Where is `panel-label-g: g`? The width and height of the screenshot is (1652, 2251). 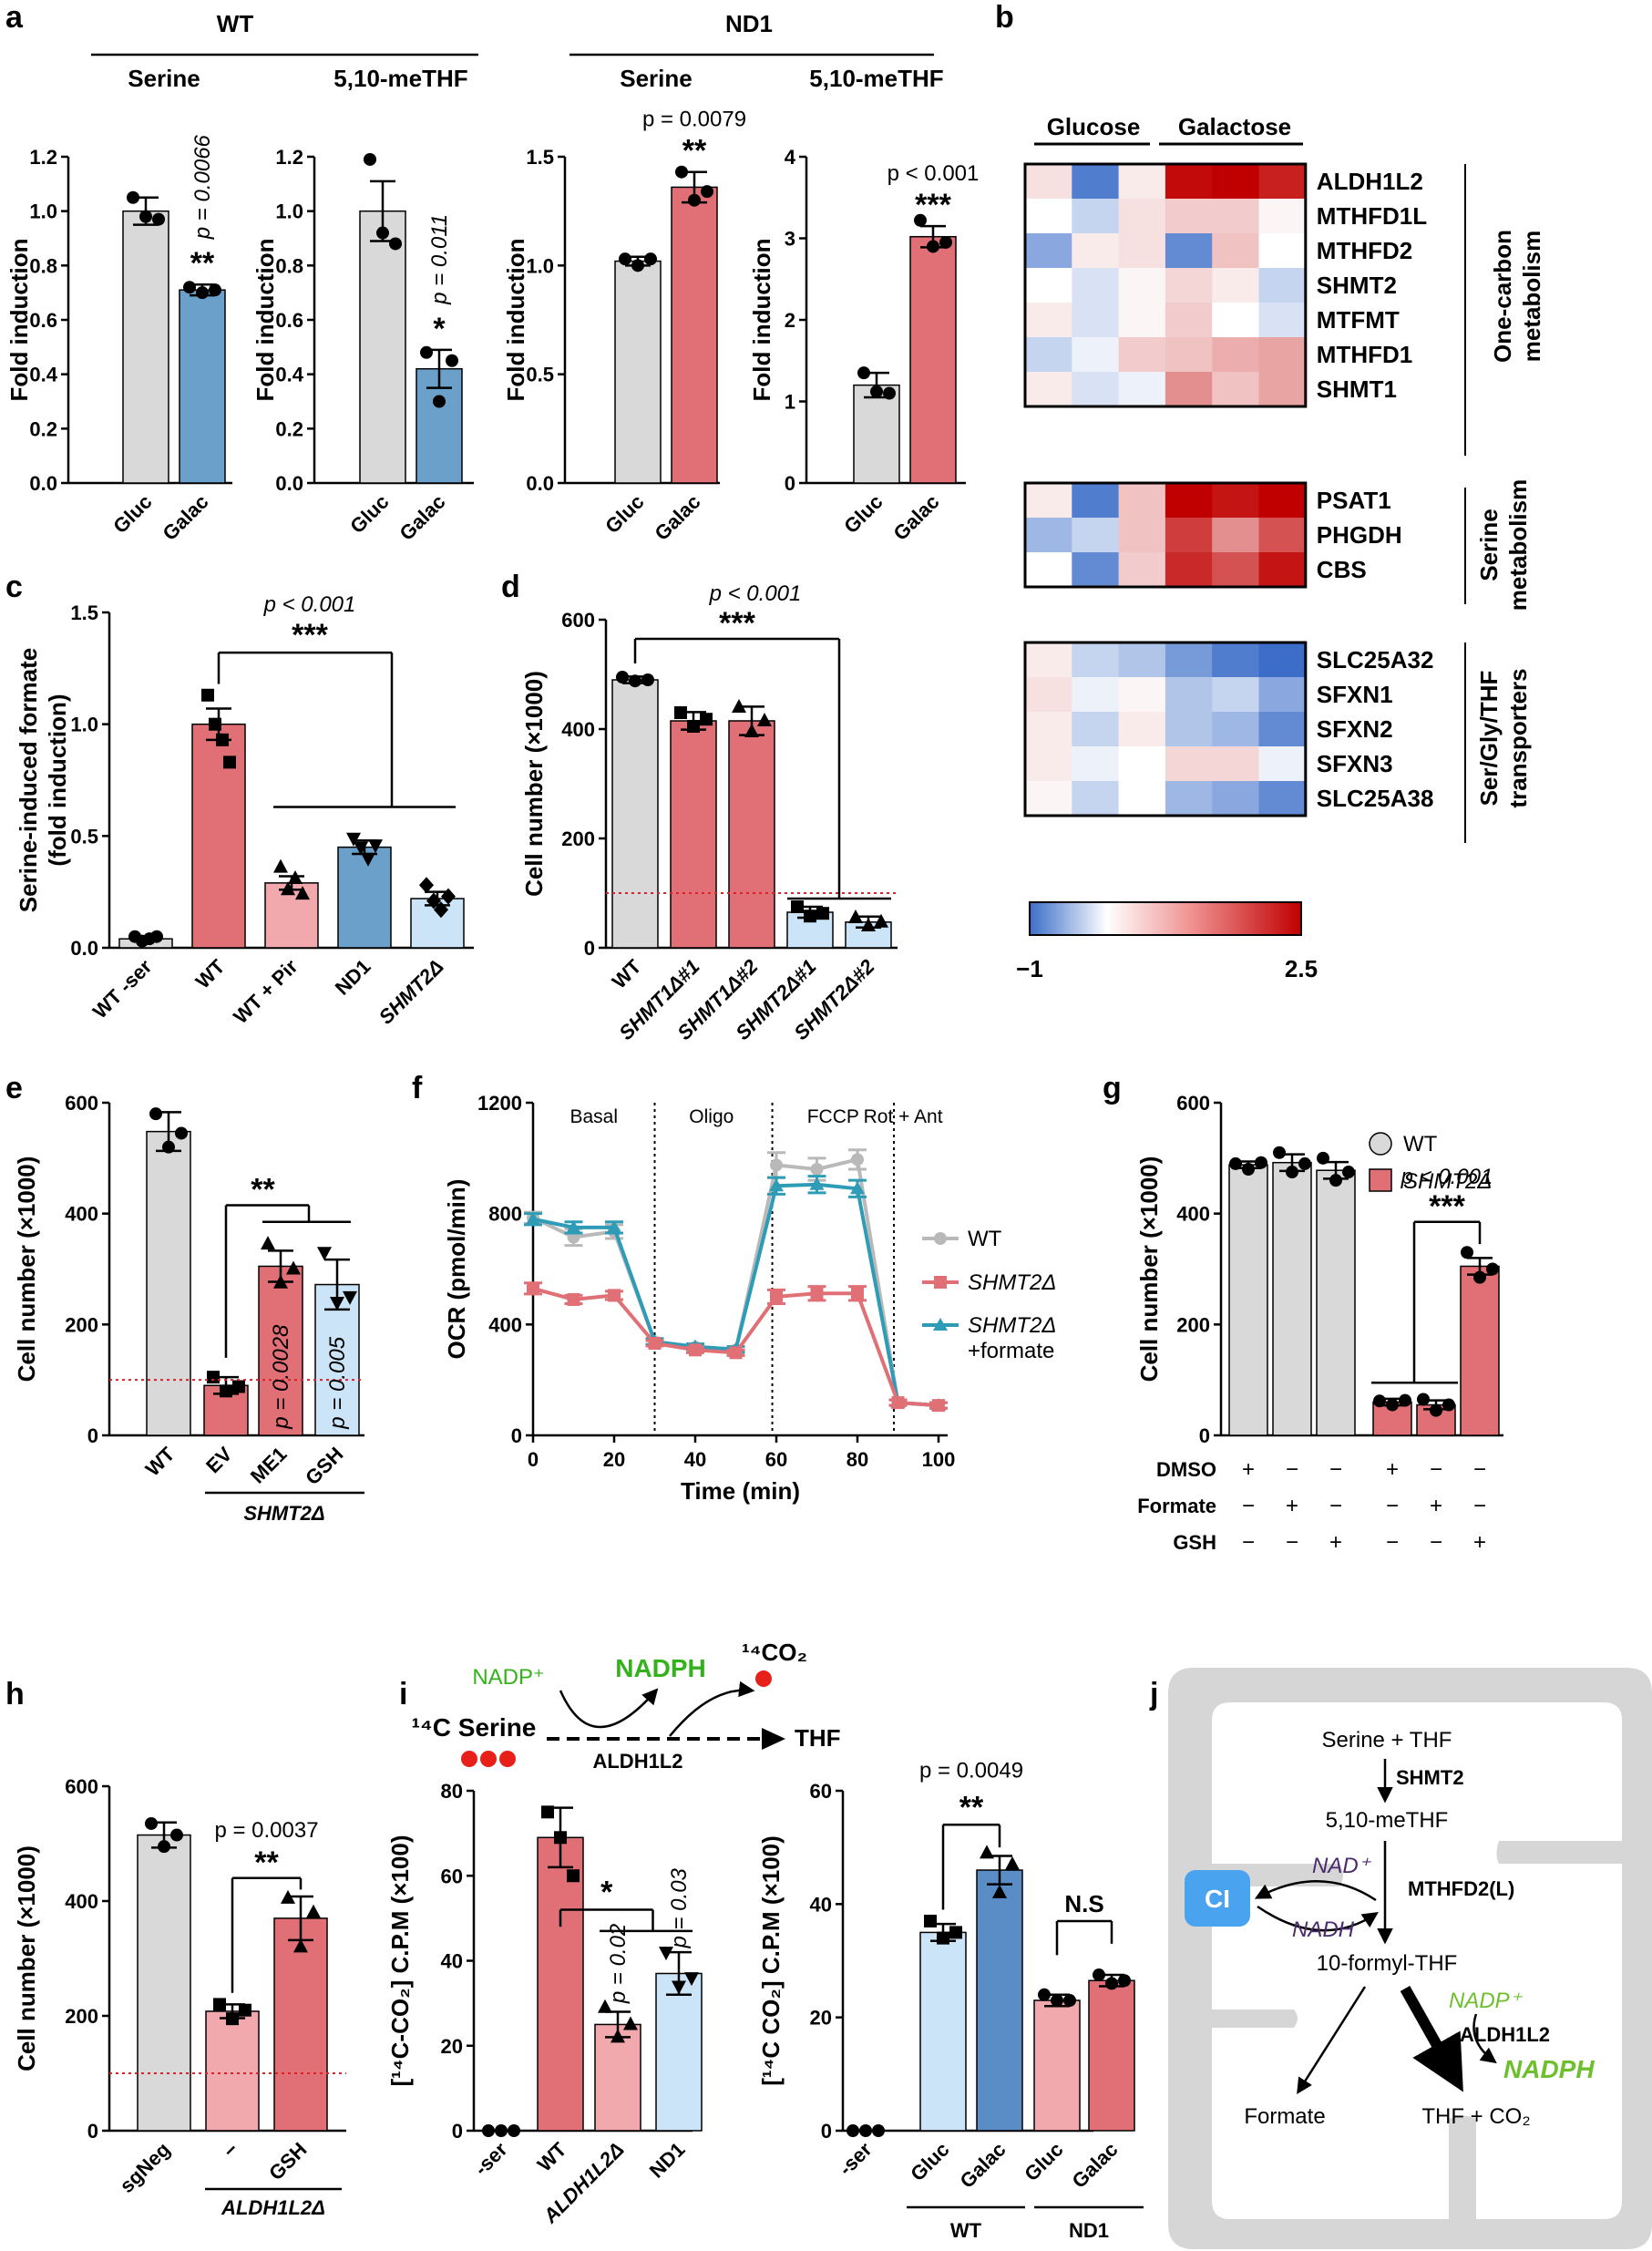 panel-label-g: g is located at coordinates (1112, 1088).